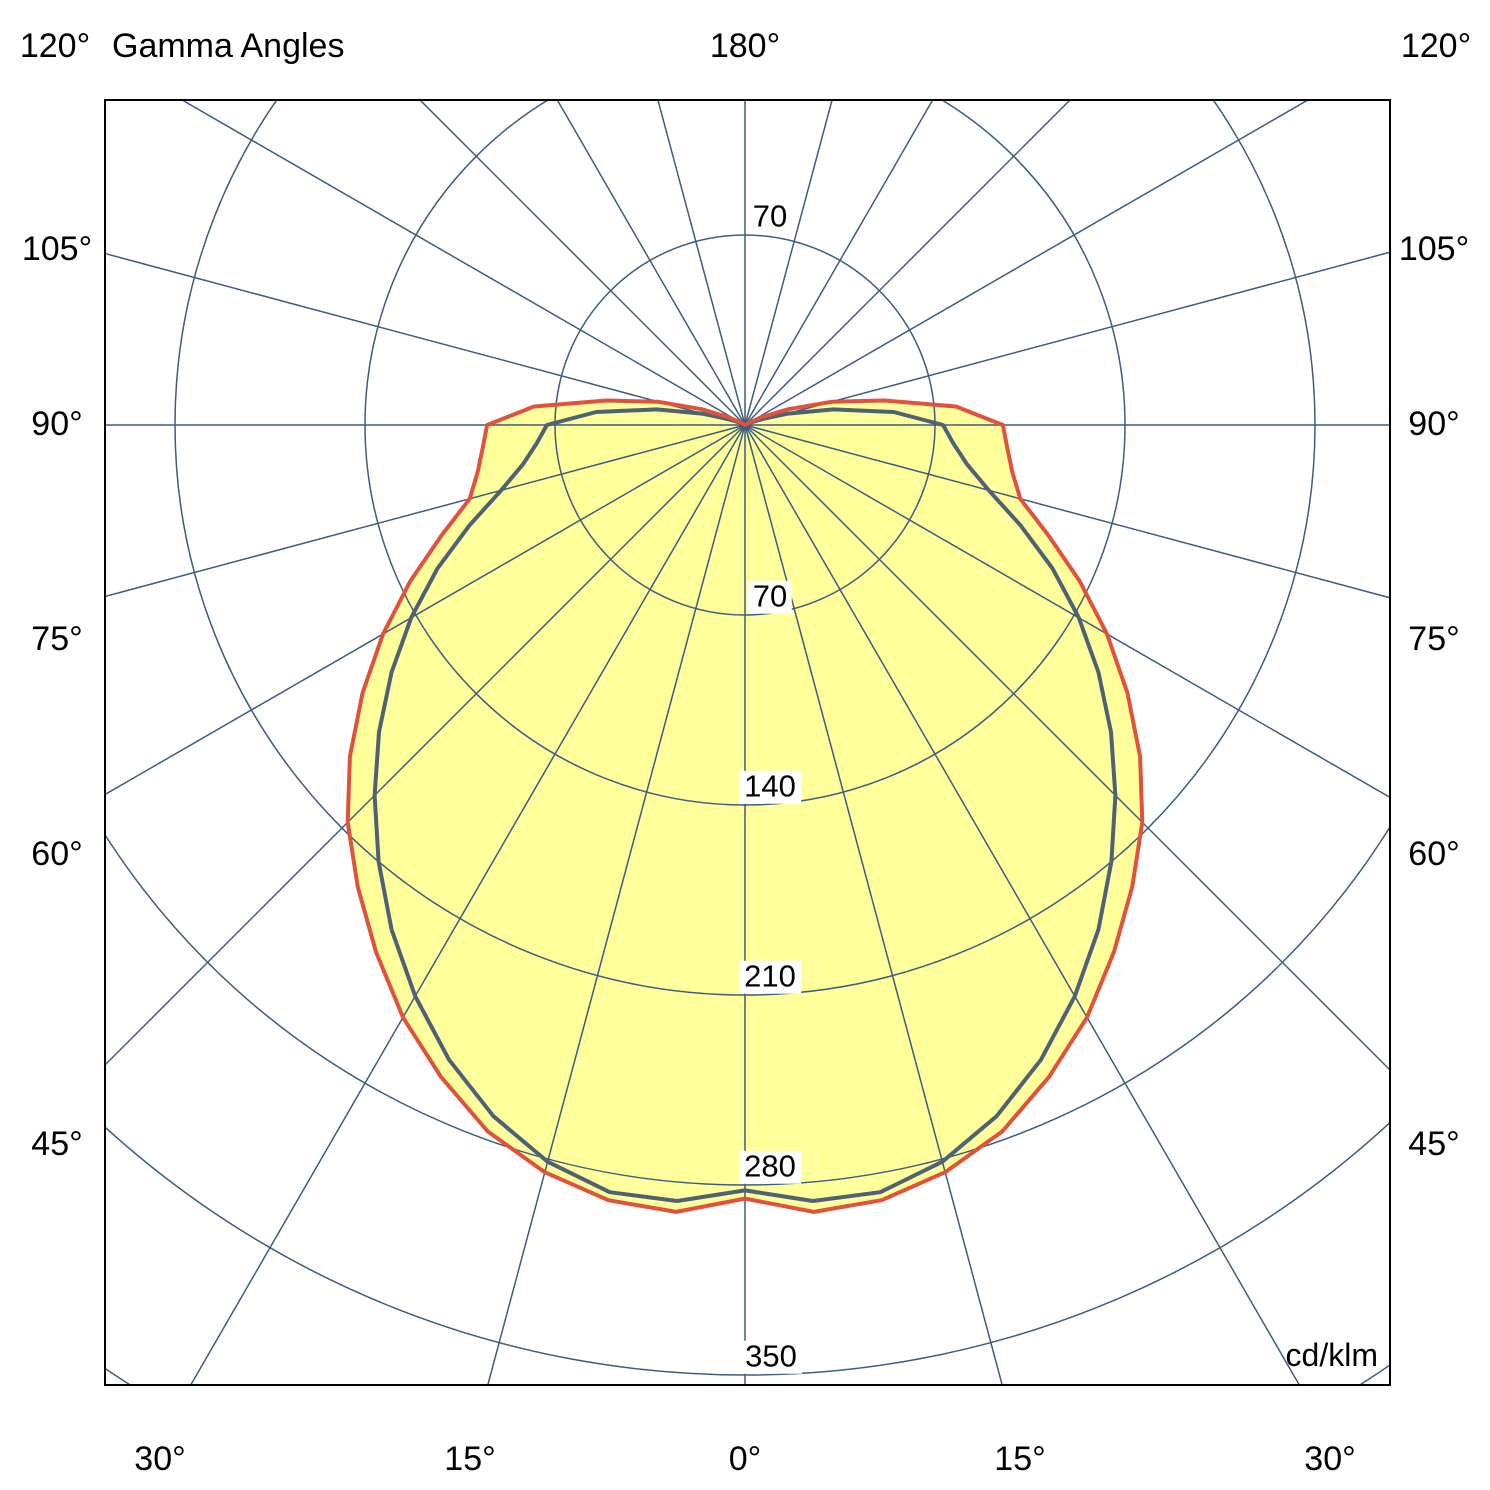  Describe the element at coordinates (770, 217) in the screenshot. I see `ring-label-70-above: 70` at that location.